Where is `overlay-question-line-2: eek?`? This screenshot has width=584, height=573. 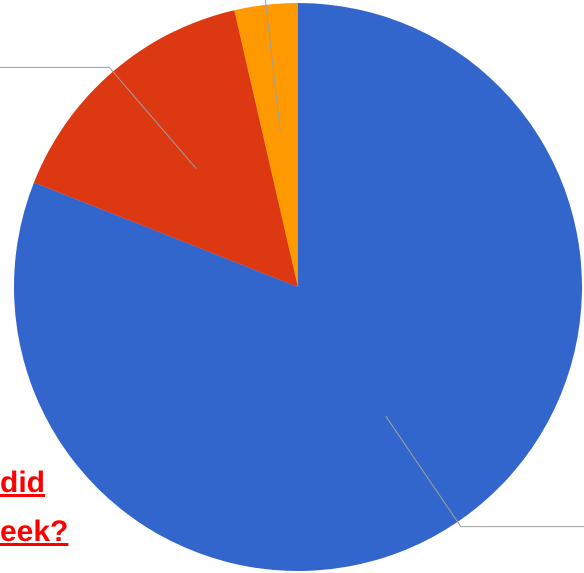
overlay-question-line-2: eek? is located at coordinates (34, 531).